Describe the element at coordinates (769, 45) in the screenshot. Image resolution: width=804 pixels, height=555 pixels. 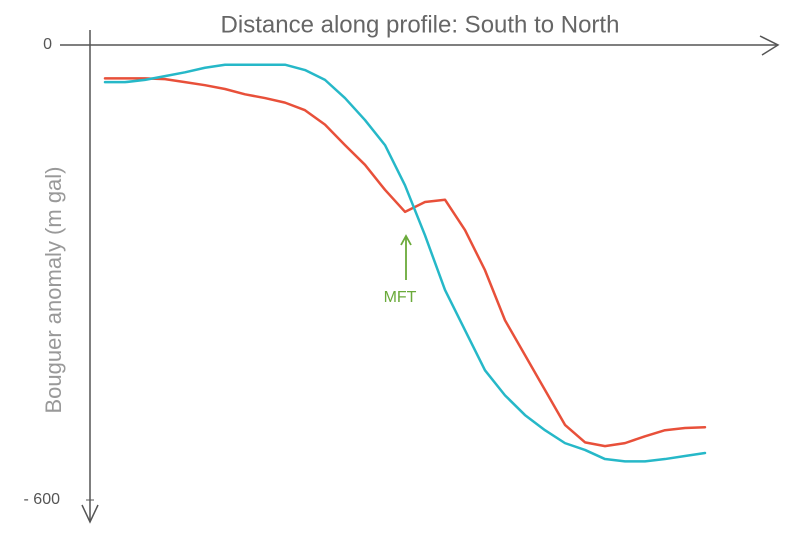
I see `x-axis-arrow` at that location.